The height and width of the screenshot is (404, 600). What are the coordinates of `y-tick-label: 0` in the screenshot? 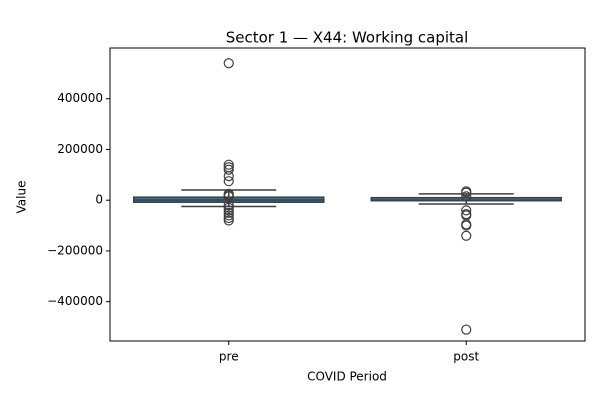 It's located at (99, 200).